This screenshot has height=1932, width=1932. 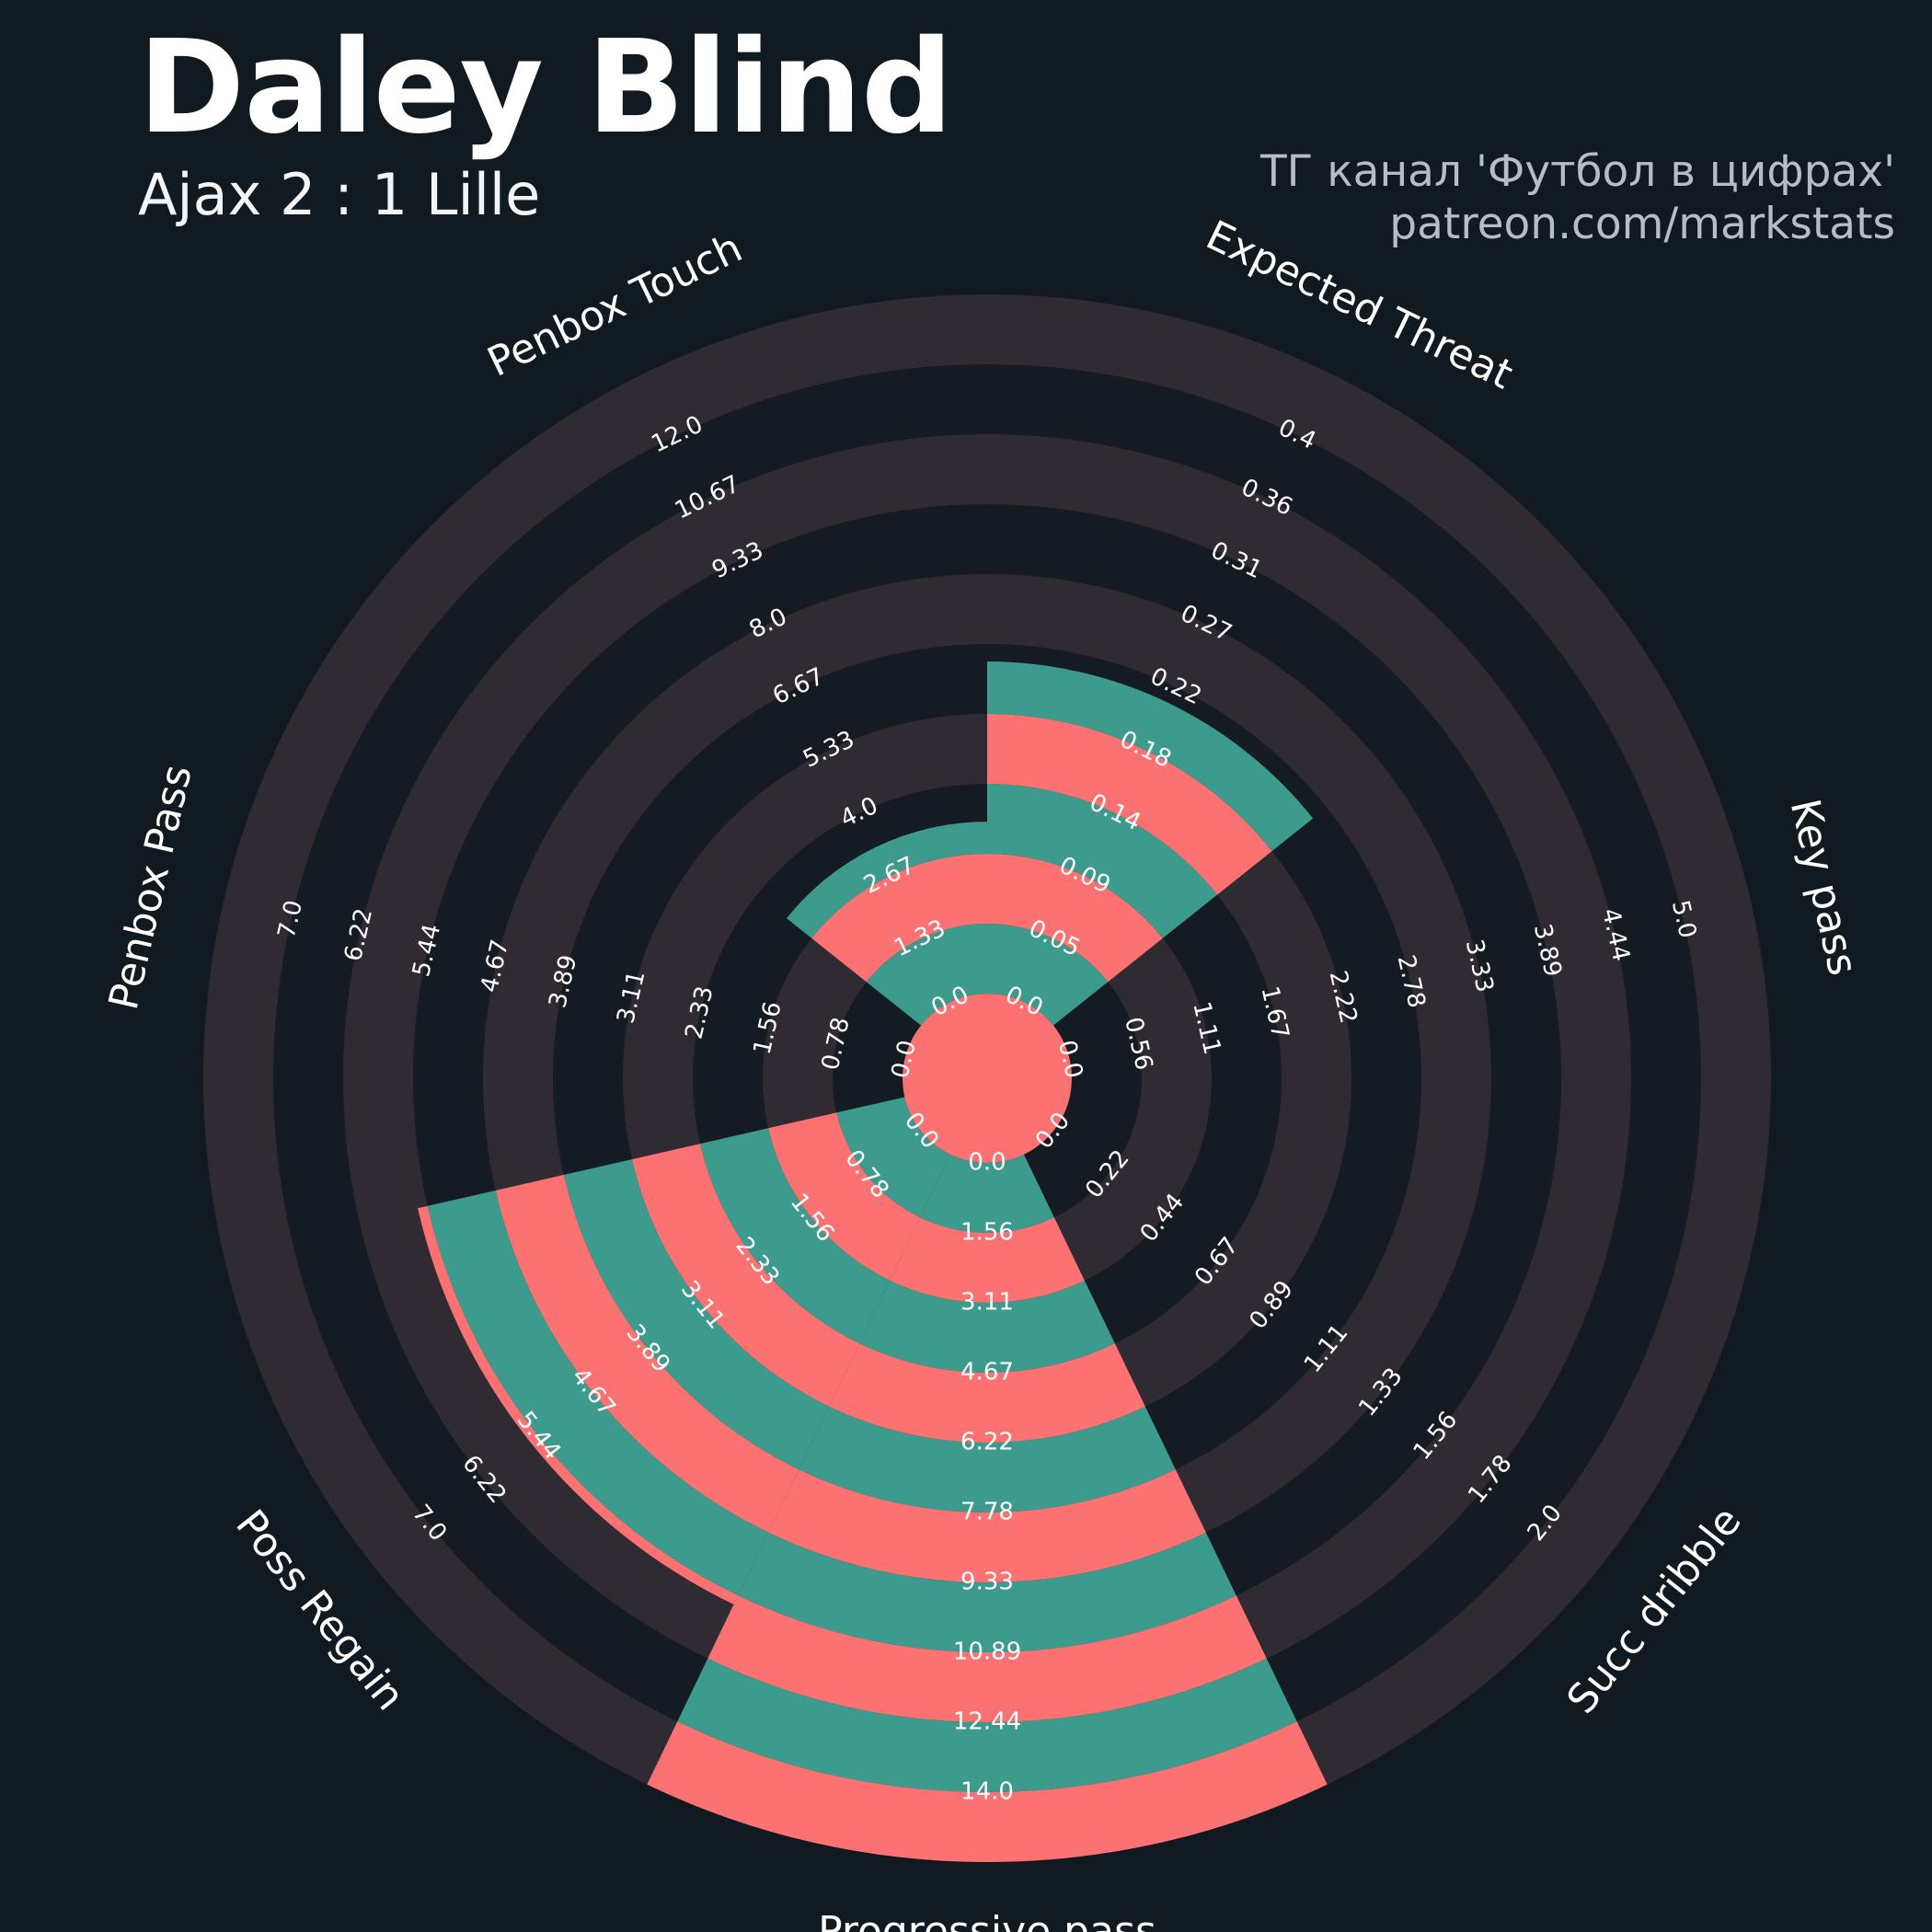 What do you see at coordinates (987, 1303) in the screenshot?
I see `tick-label: 3.11` at bounding box center [987, 1303].